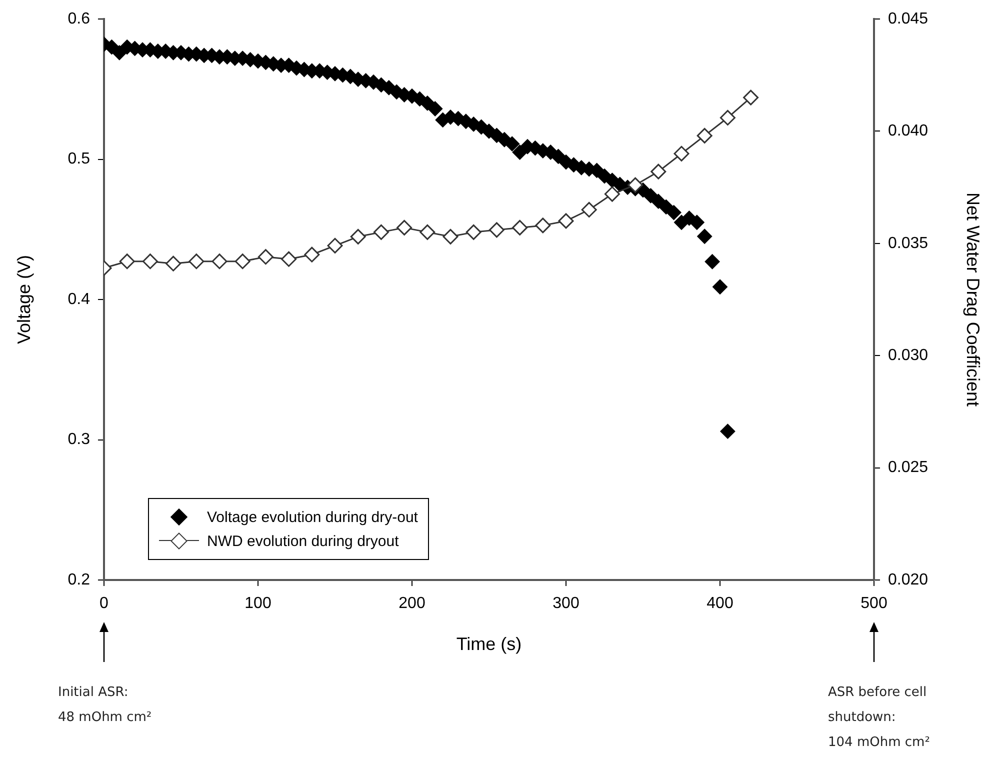  I want to click on y-tick-label: 0.5, so click(79, 159).